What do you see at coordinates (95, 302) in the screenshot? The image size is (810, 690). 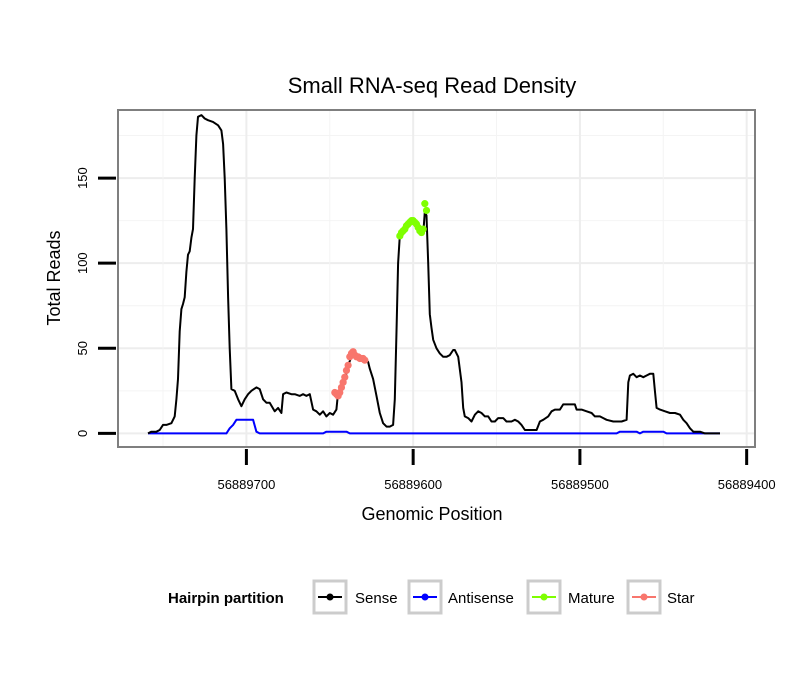 I see `y-axis: 0 50 100 150` at bounding box center [95, 302].